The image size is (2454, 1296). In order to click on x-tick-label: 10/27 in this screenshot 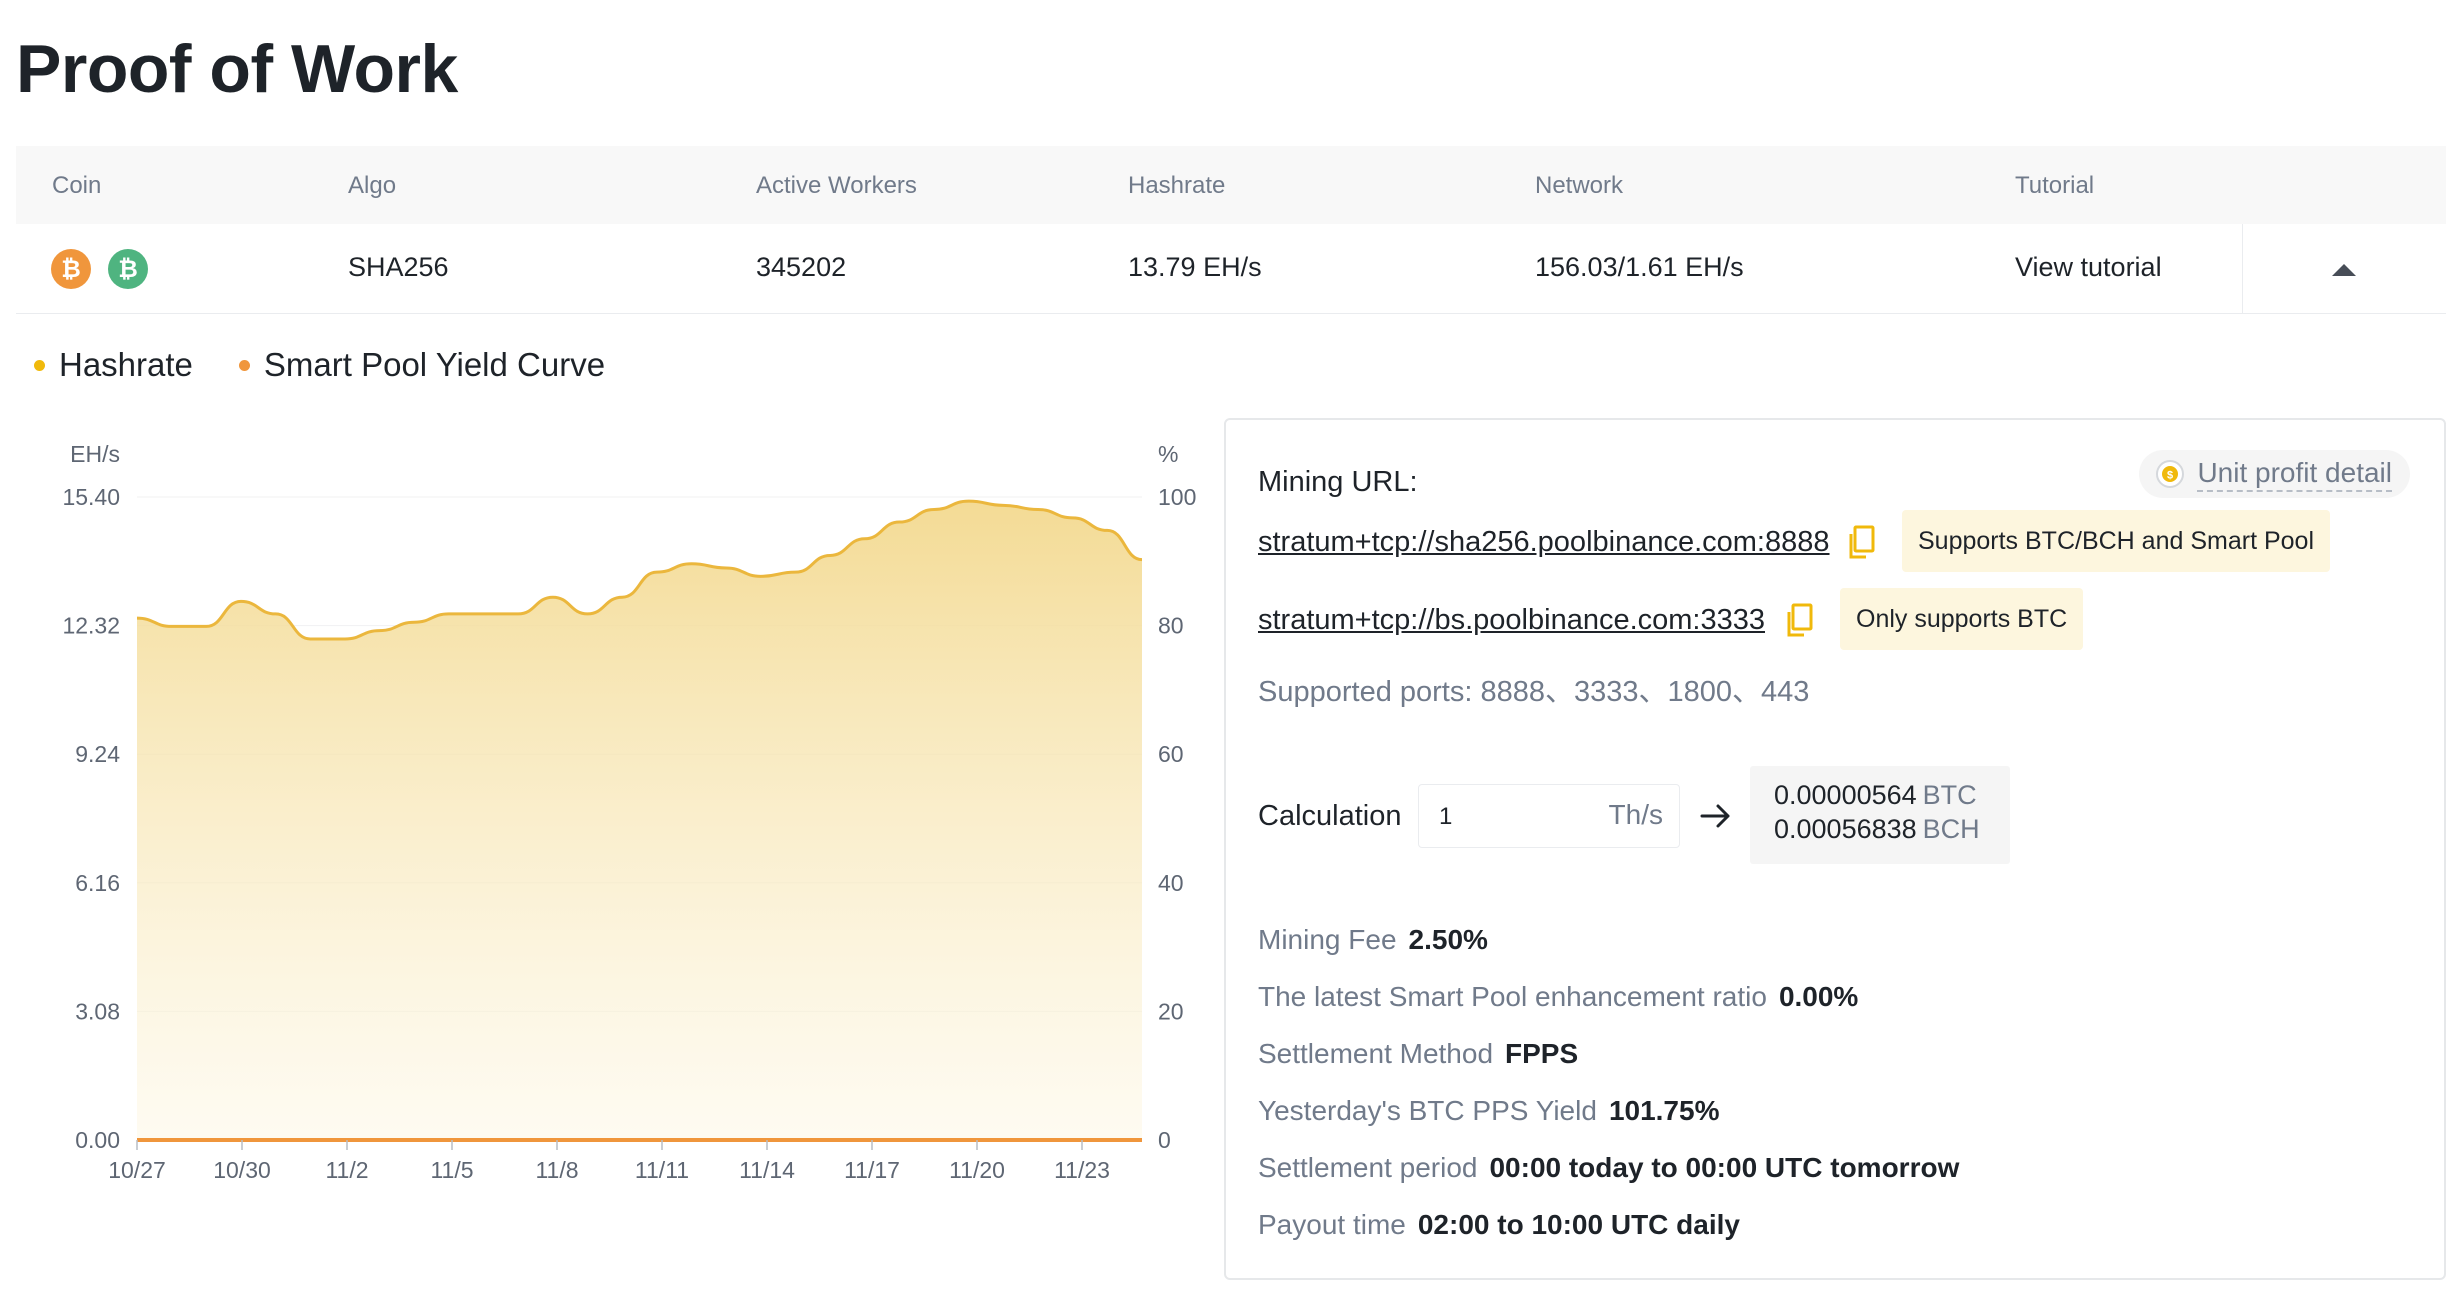, I will do `click(137, 1170)`.